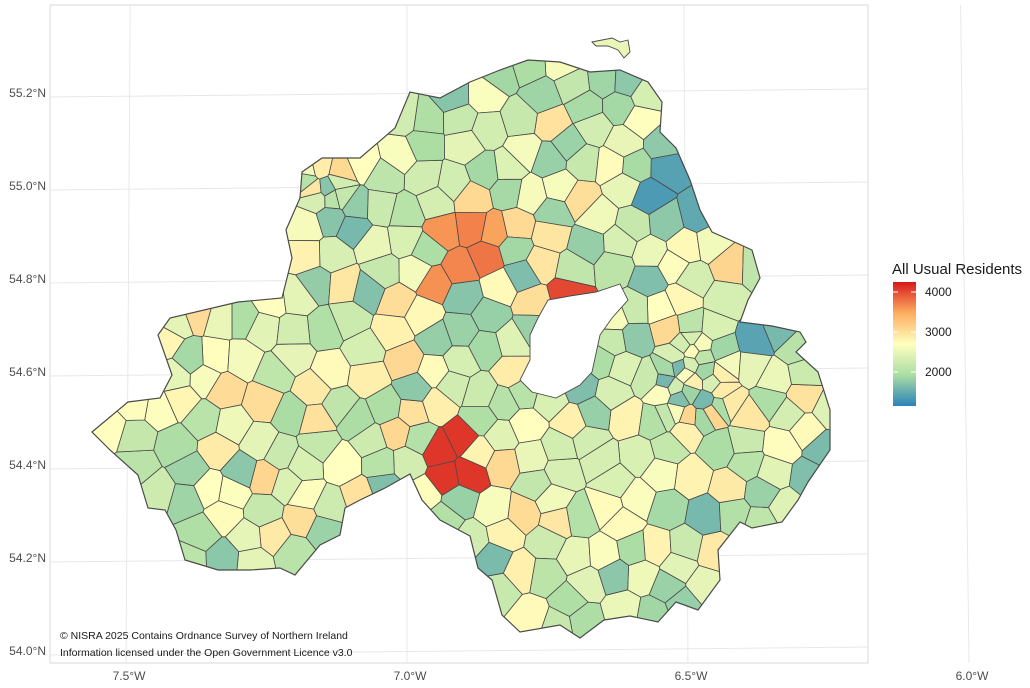  I want to click on legend-ticks: 4000 3000 2000, so click(922, 332).